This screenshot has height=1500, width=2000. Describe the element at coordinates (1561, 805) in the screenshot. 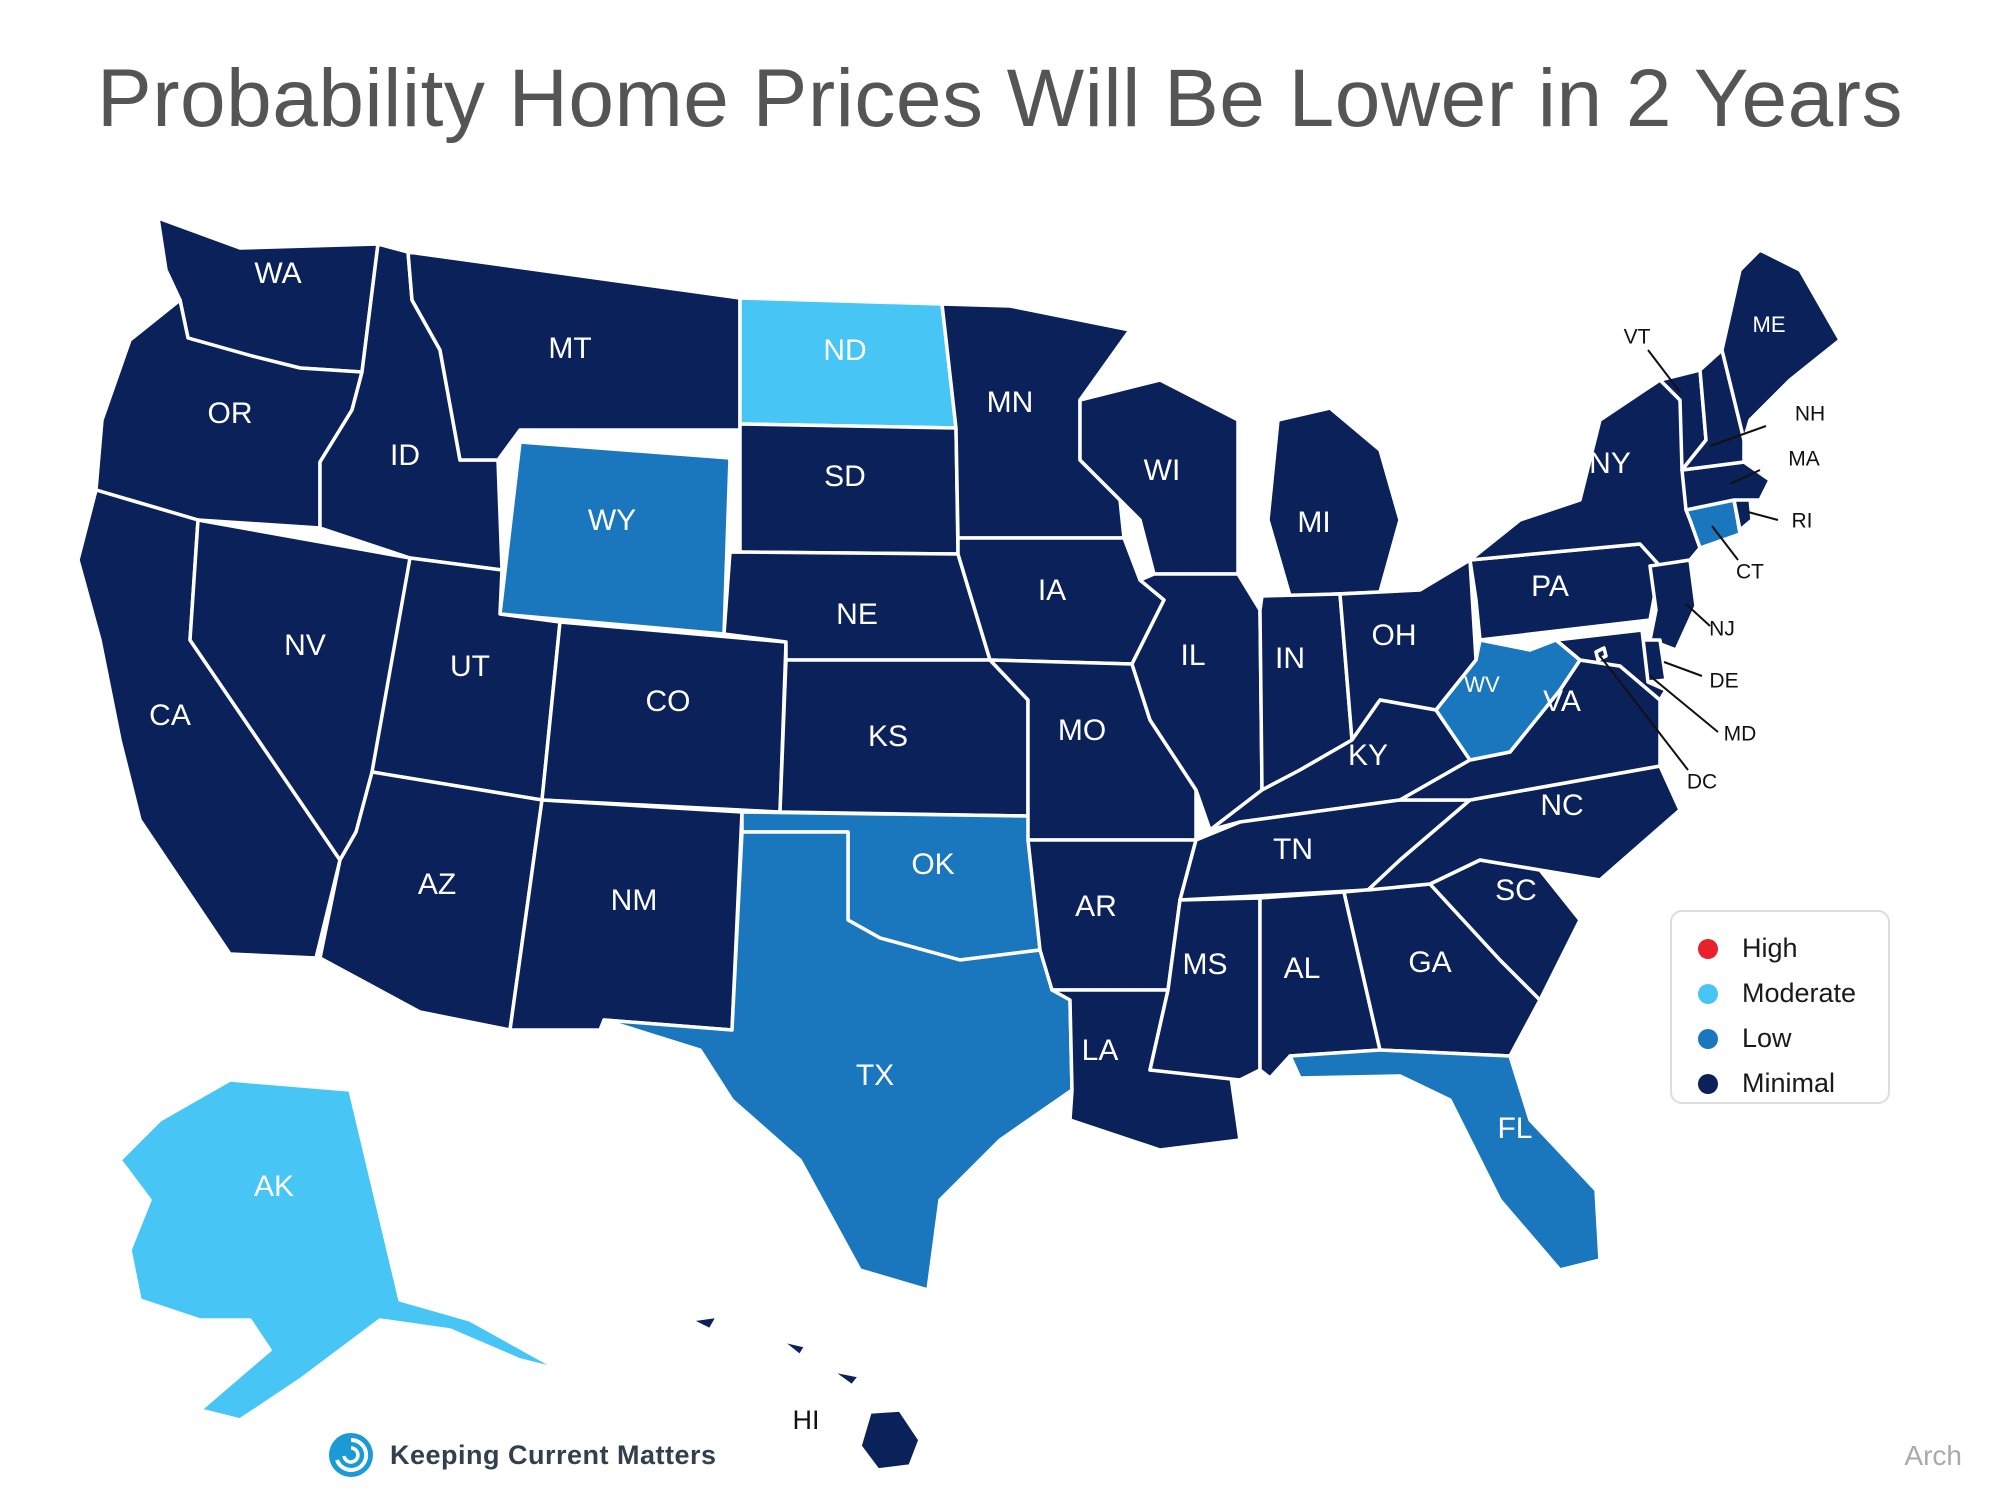

I see `label-NC: NC` at that location.